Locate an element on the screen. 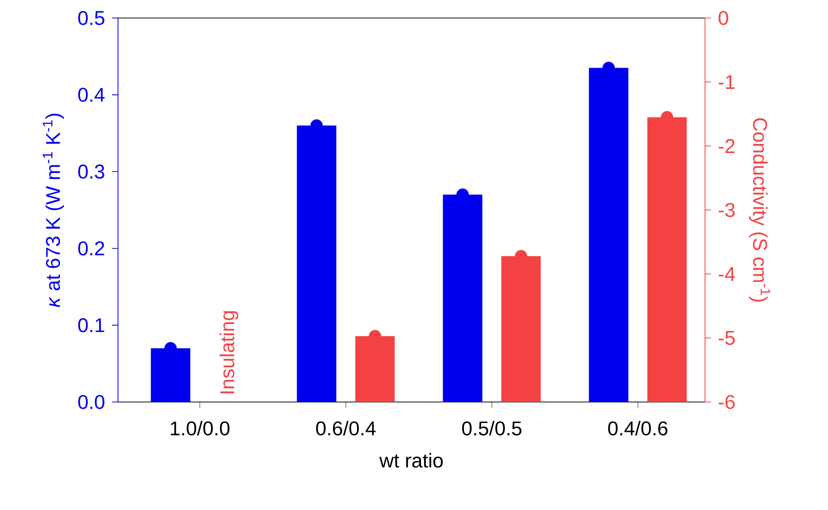 Image resolution: width=828 pixels, height=510 pixels. y2-tick-label: -4 is located at coordinates (726, 274).